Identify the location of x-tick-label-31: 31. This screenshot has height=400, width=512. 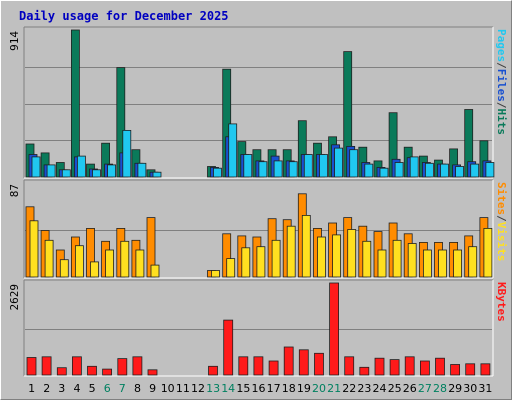
(485, 388).